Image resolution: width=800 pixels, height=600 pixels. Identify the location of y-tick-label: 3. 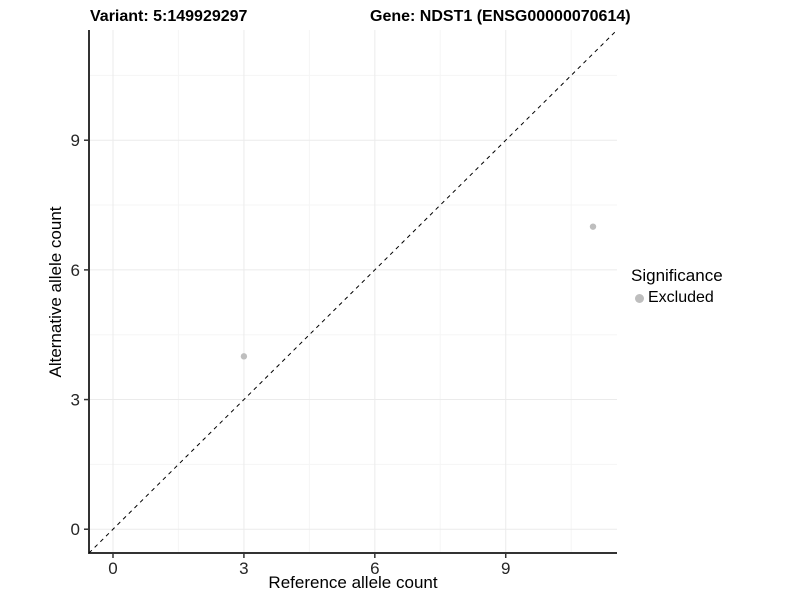
(75, 400).